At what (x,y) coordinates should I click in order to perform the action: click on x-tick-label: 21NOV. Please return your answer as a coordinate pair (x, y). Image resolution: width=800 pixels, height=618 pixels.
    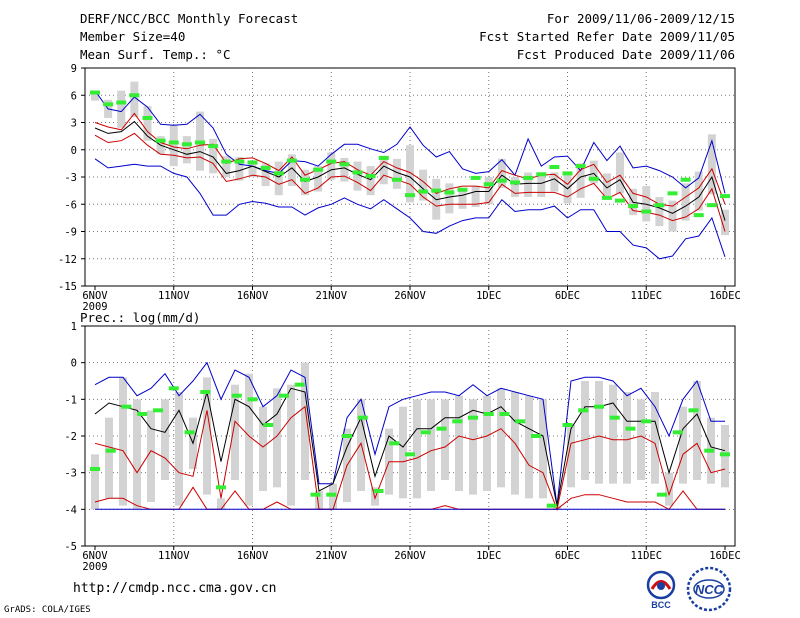
    Looking at the image, I should click on (331, 556).